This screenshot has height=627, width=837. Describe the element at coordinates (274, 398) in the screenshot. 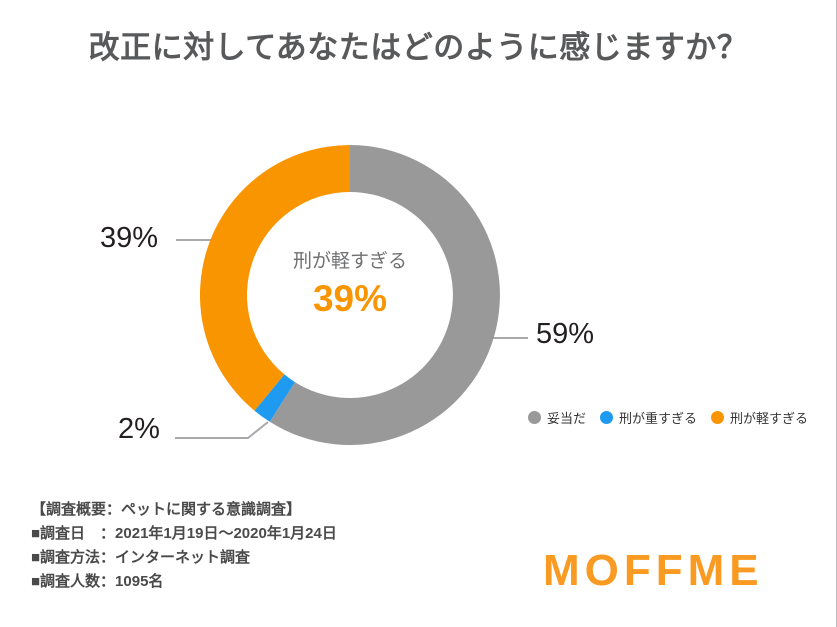

I see `slice-blue` at that location.